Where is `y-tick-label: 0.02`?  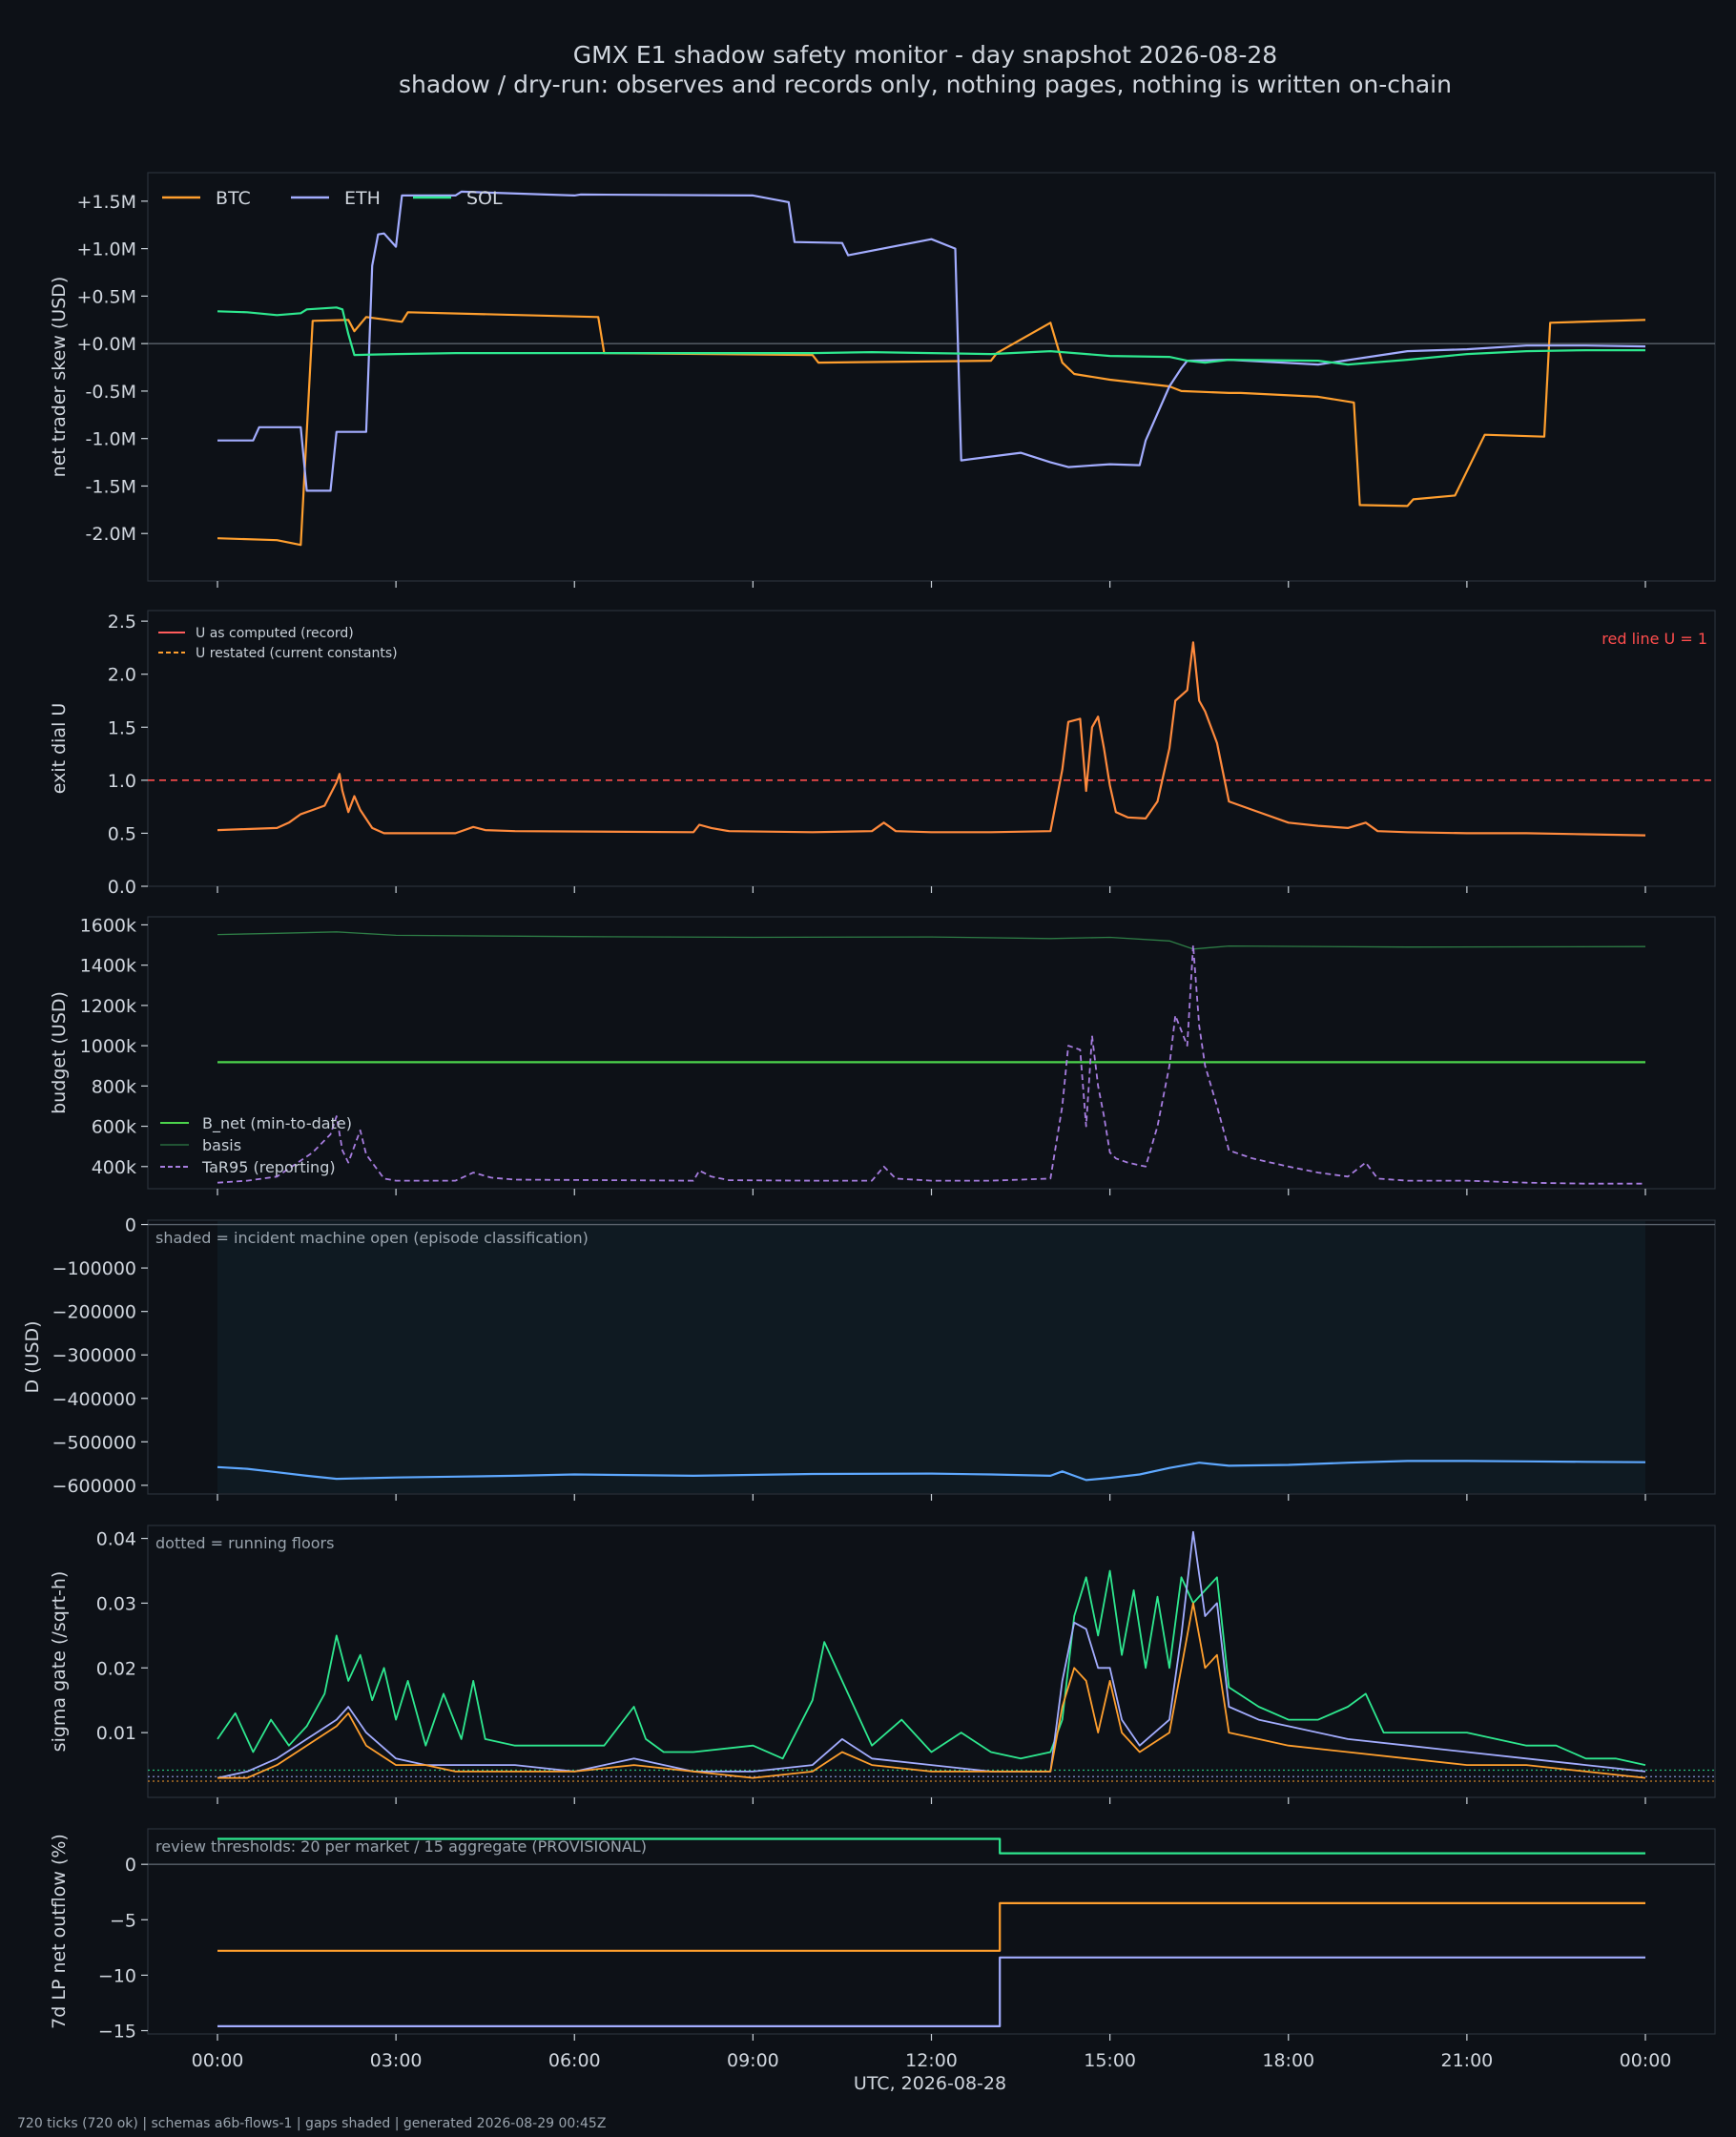
y-tick-label: 0.02 is located at coordinates (116, 1668).